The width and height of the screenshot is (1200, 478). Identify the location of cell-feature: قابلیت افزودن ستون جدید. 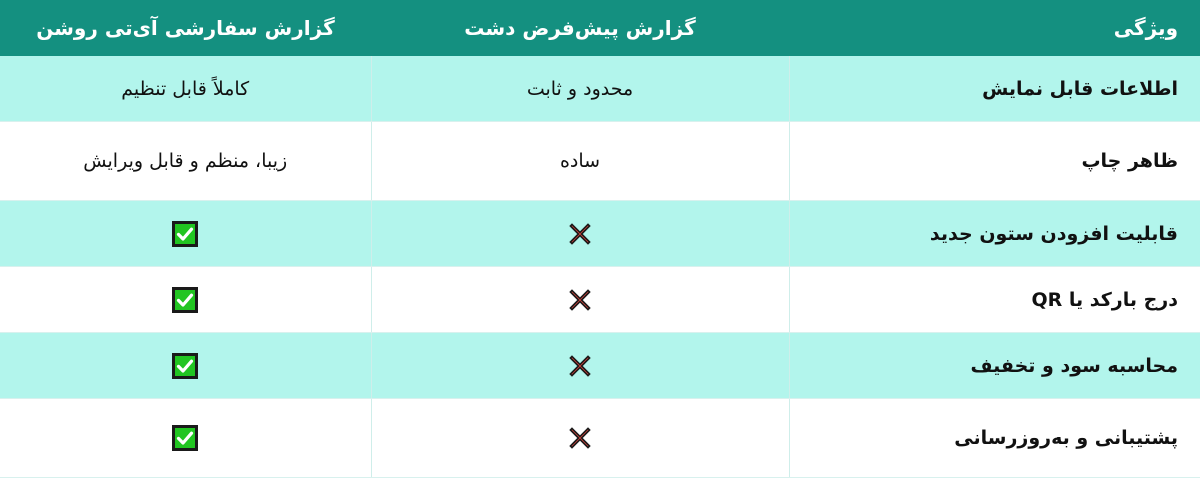
(994, 233).